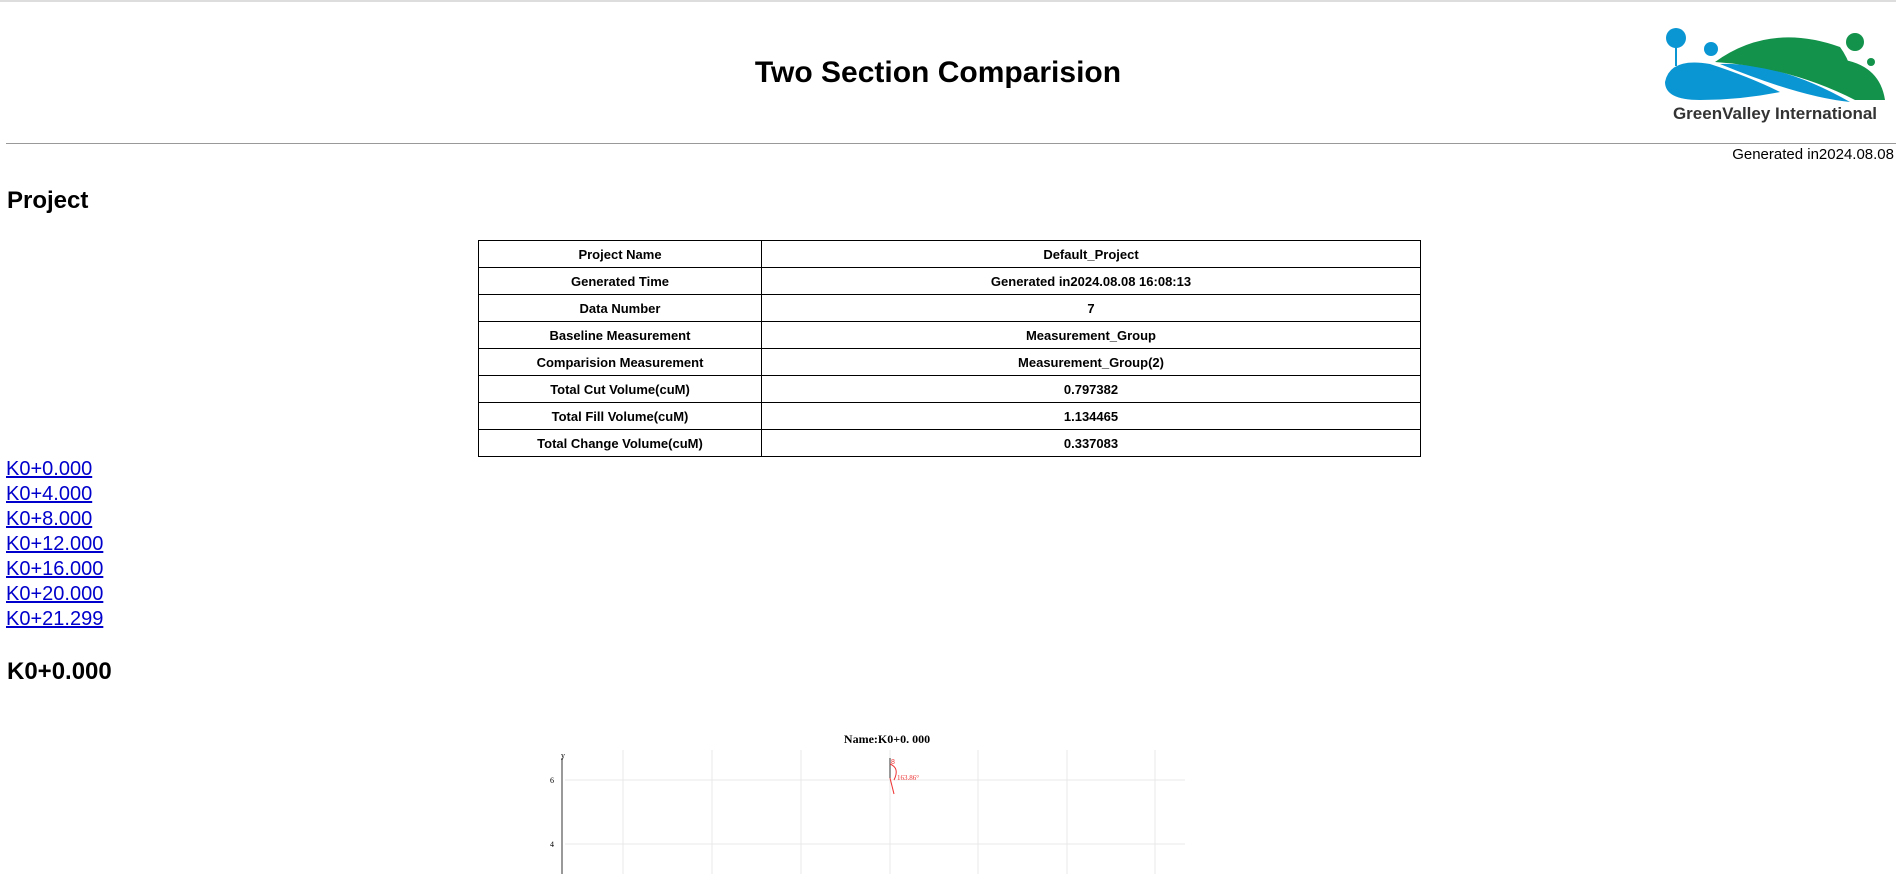 This screenshot has width=1896, height=879. What do you see at coordinates (1775, 75) in the screenshot?
I see `greenvalley-logo: GreenValley International` at bounding box center [1775, 75].